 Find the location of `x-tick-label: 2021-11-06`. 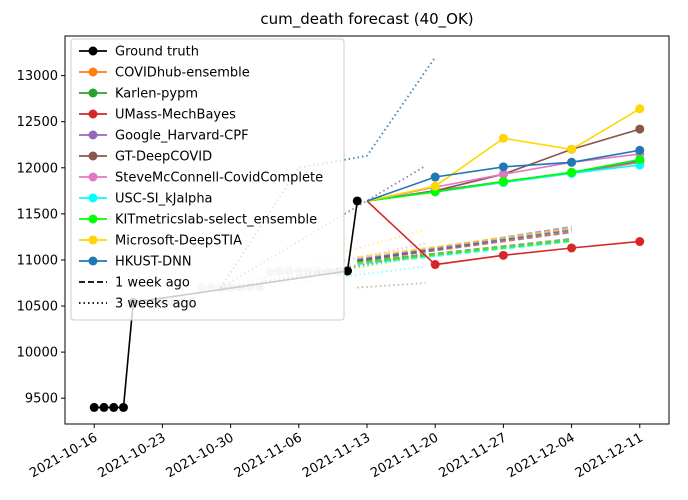

x-tick-label: 2021-11-06 is located at coordinates (268, 455).